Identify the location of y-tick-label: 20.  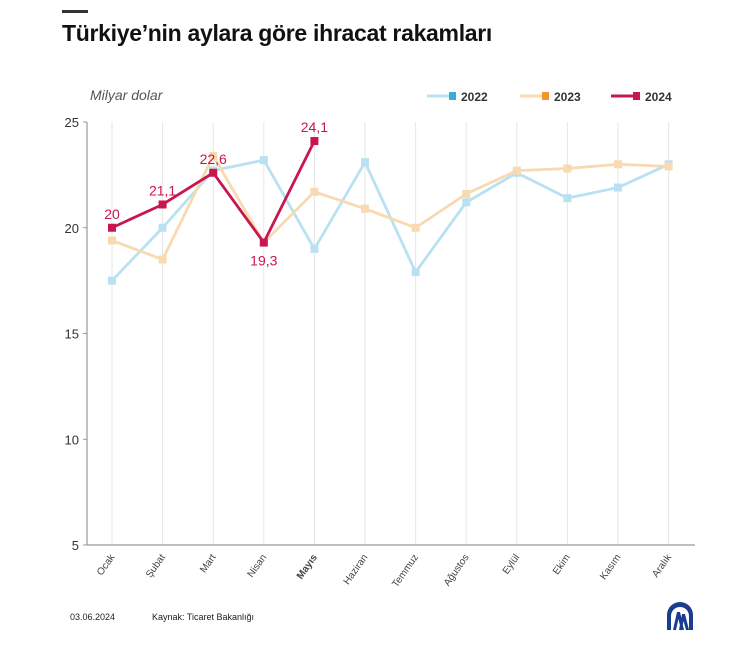
(72, 228).